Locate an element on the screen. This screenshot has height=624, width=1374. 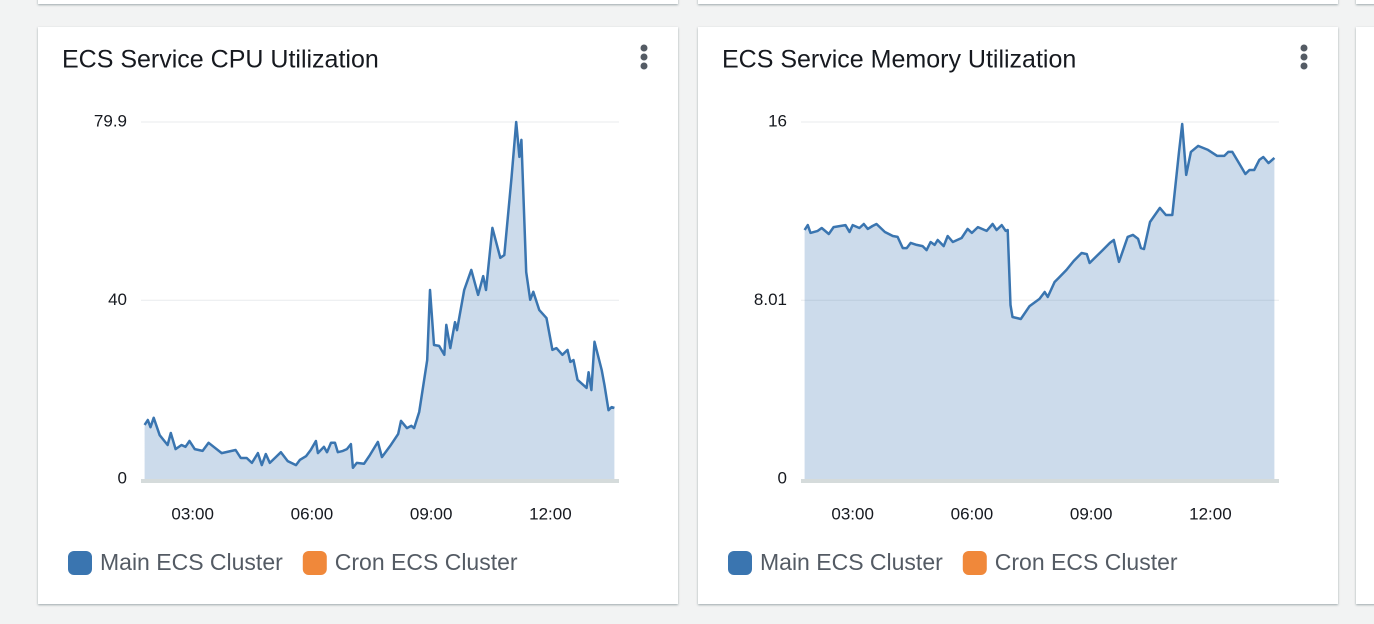
widget-title: ECS Service CPU Utilization is located at coordinates (220, 60).